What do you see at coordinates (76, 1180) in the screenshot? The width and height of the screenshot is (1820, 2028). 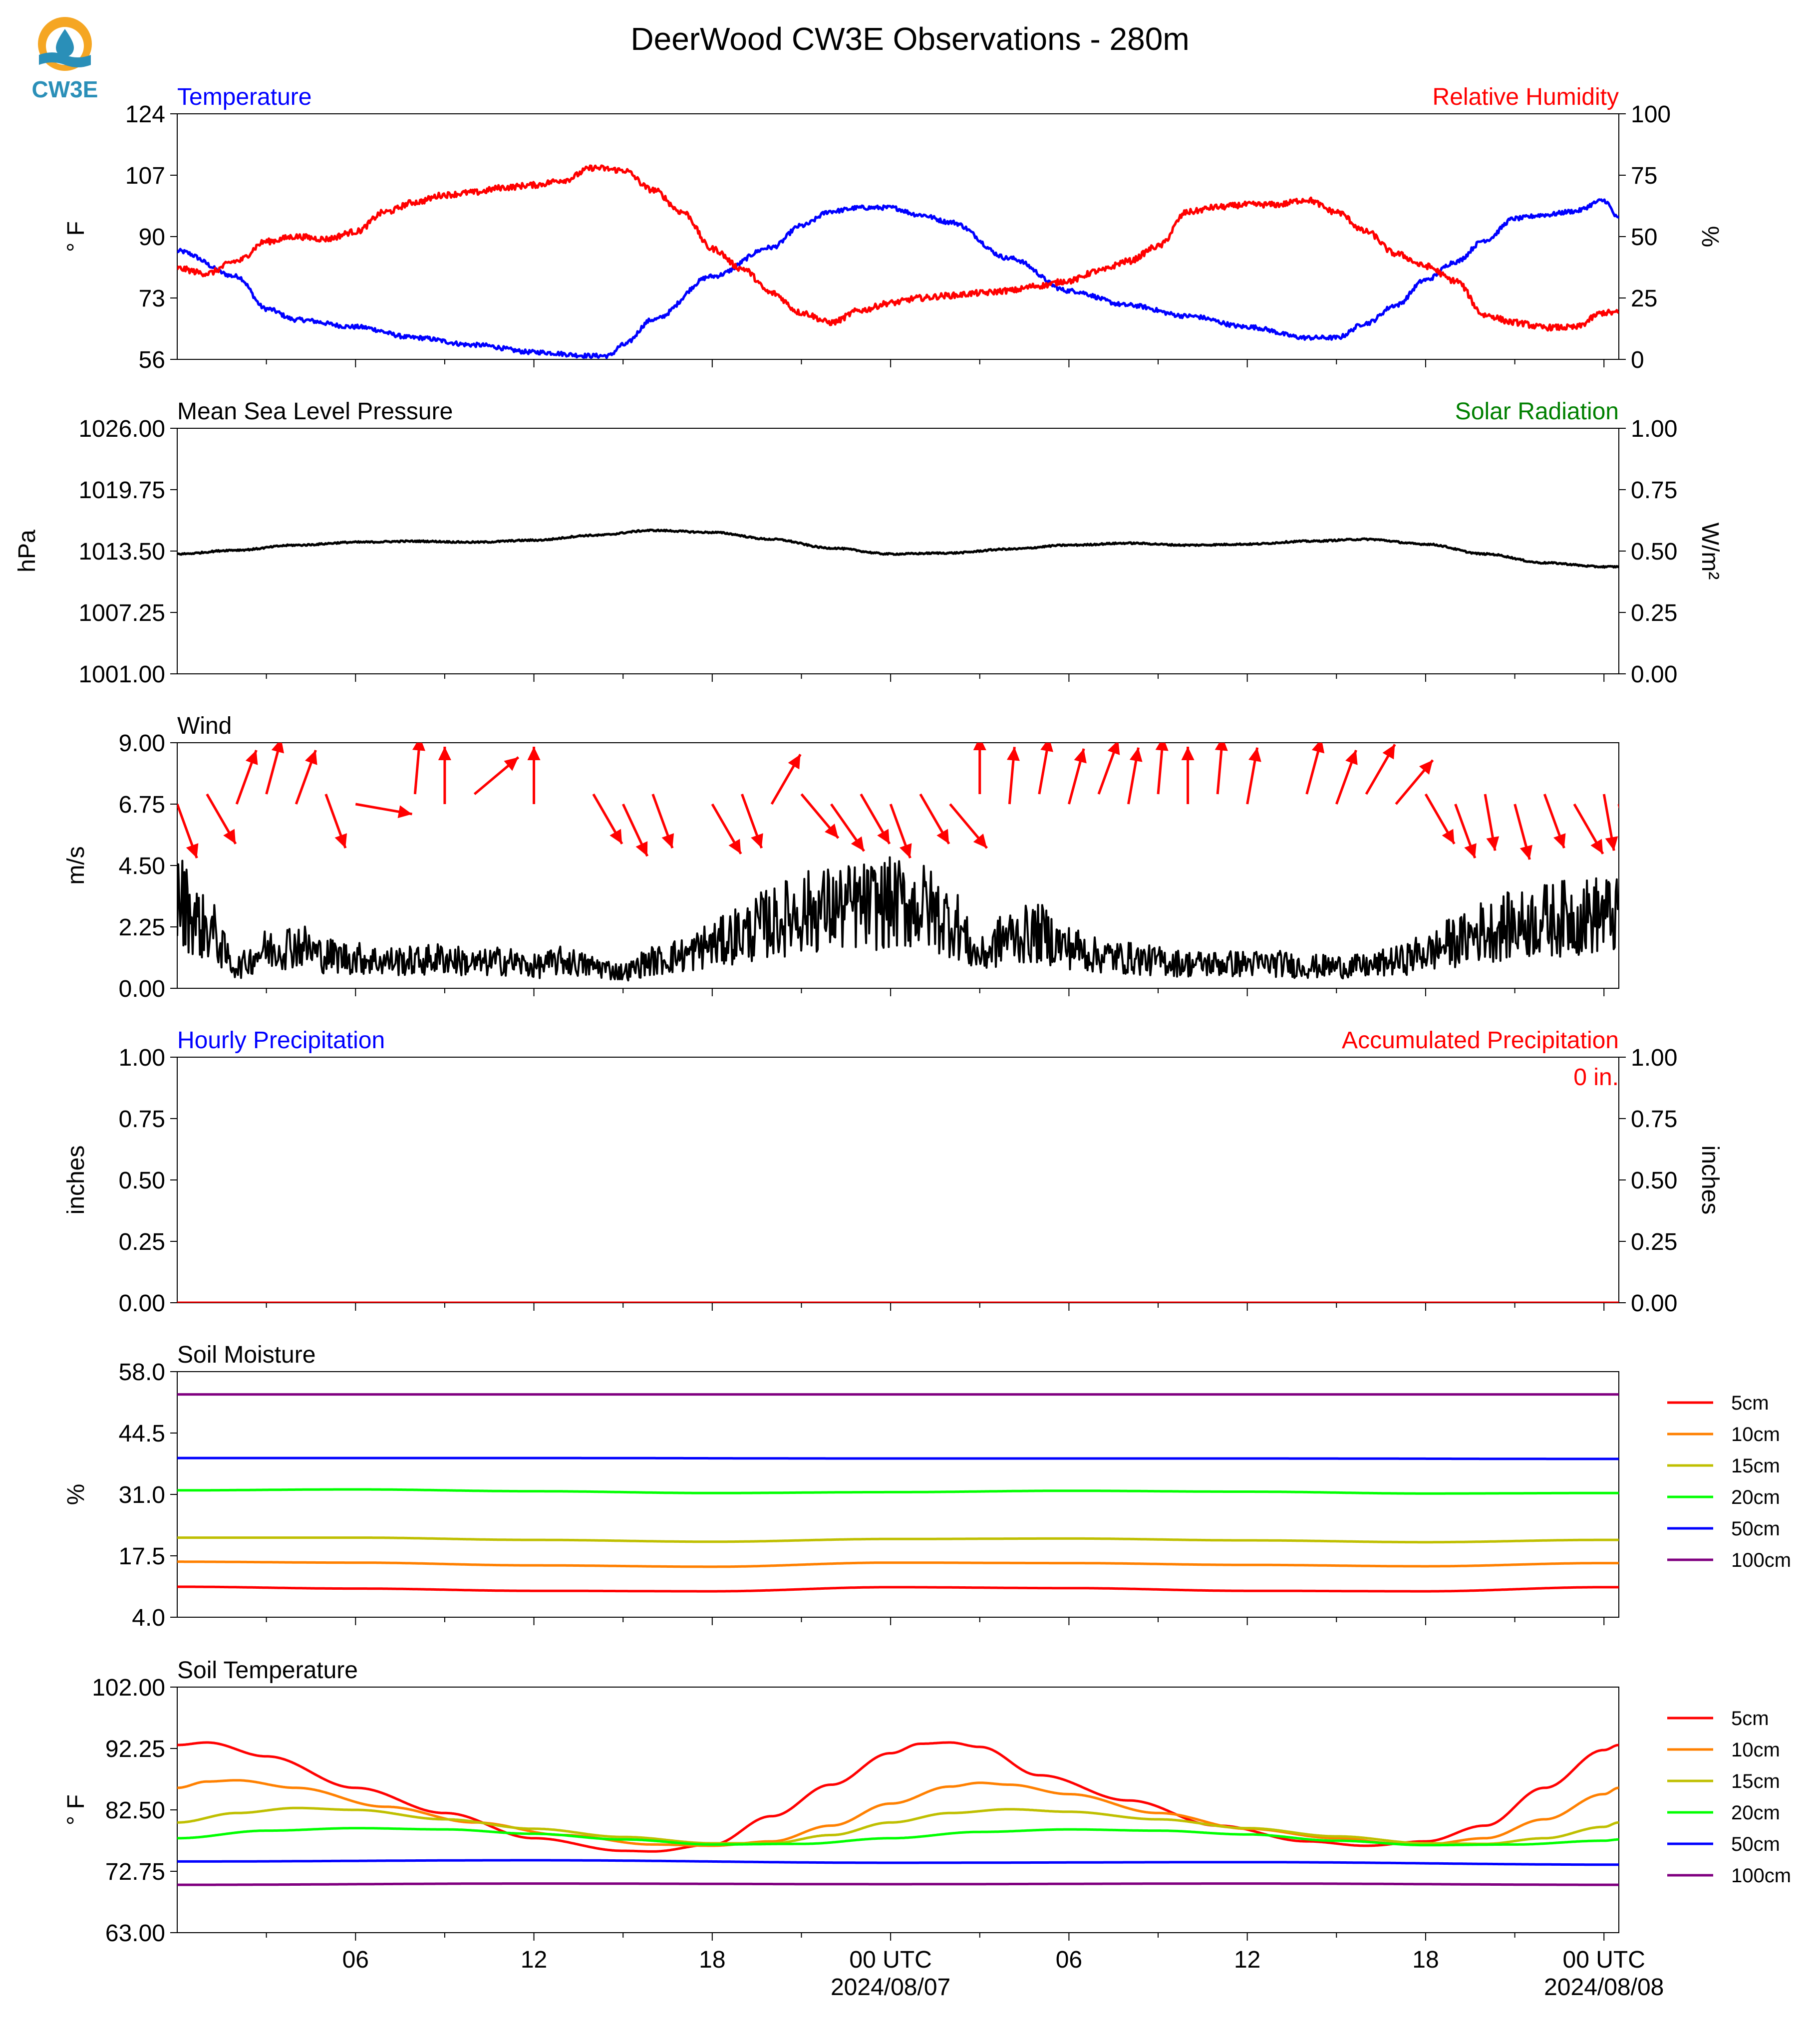 I see `y-axis-label: inches` at bounding box center [76, 1180].